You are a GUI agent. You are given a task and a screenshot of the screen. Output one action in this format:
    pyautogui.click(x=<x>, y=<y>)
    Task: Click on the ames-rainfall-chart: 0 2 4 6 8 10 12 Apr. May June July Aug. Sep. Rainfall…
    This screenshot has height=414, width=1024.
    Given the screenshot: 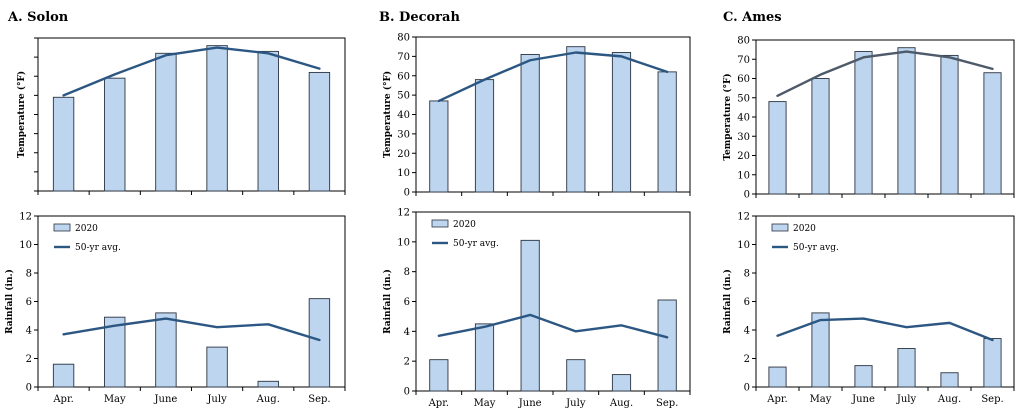 What is the action you would take?
    pyautogui.click(x=868, y=308)
    